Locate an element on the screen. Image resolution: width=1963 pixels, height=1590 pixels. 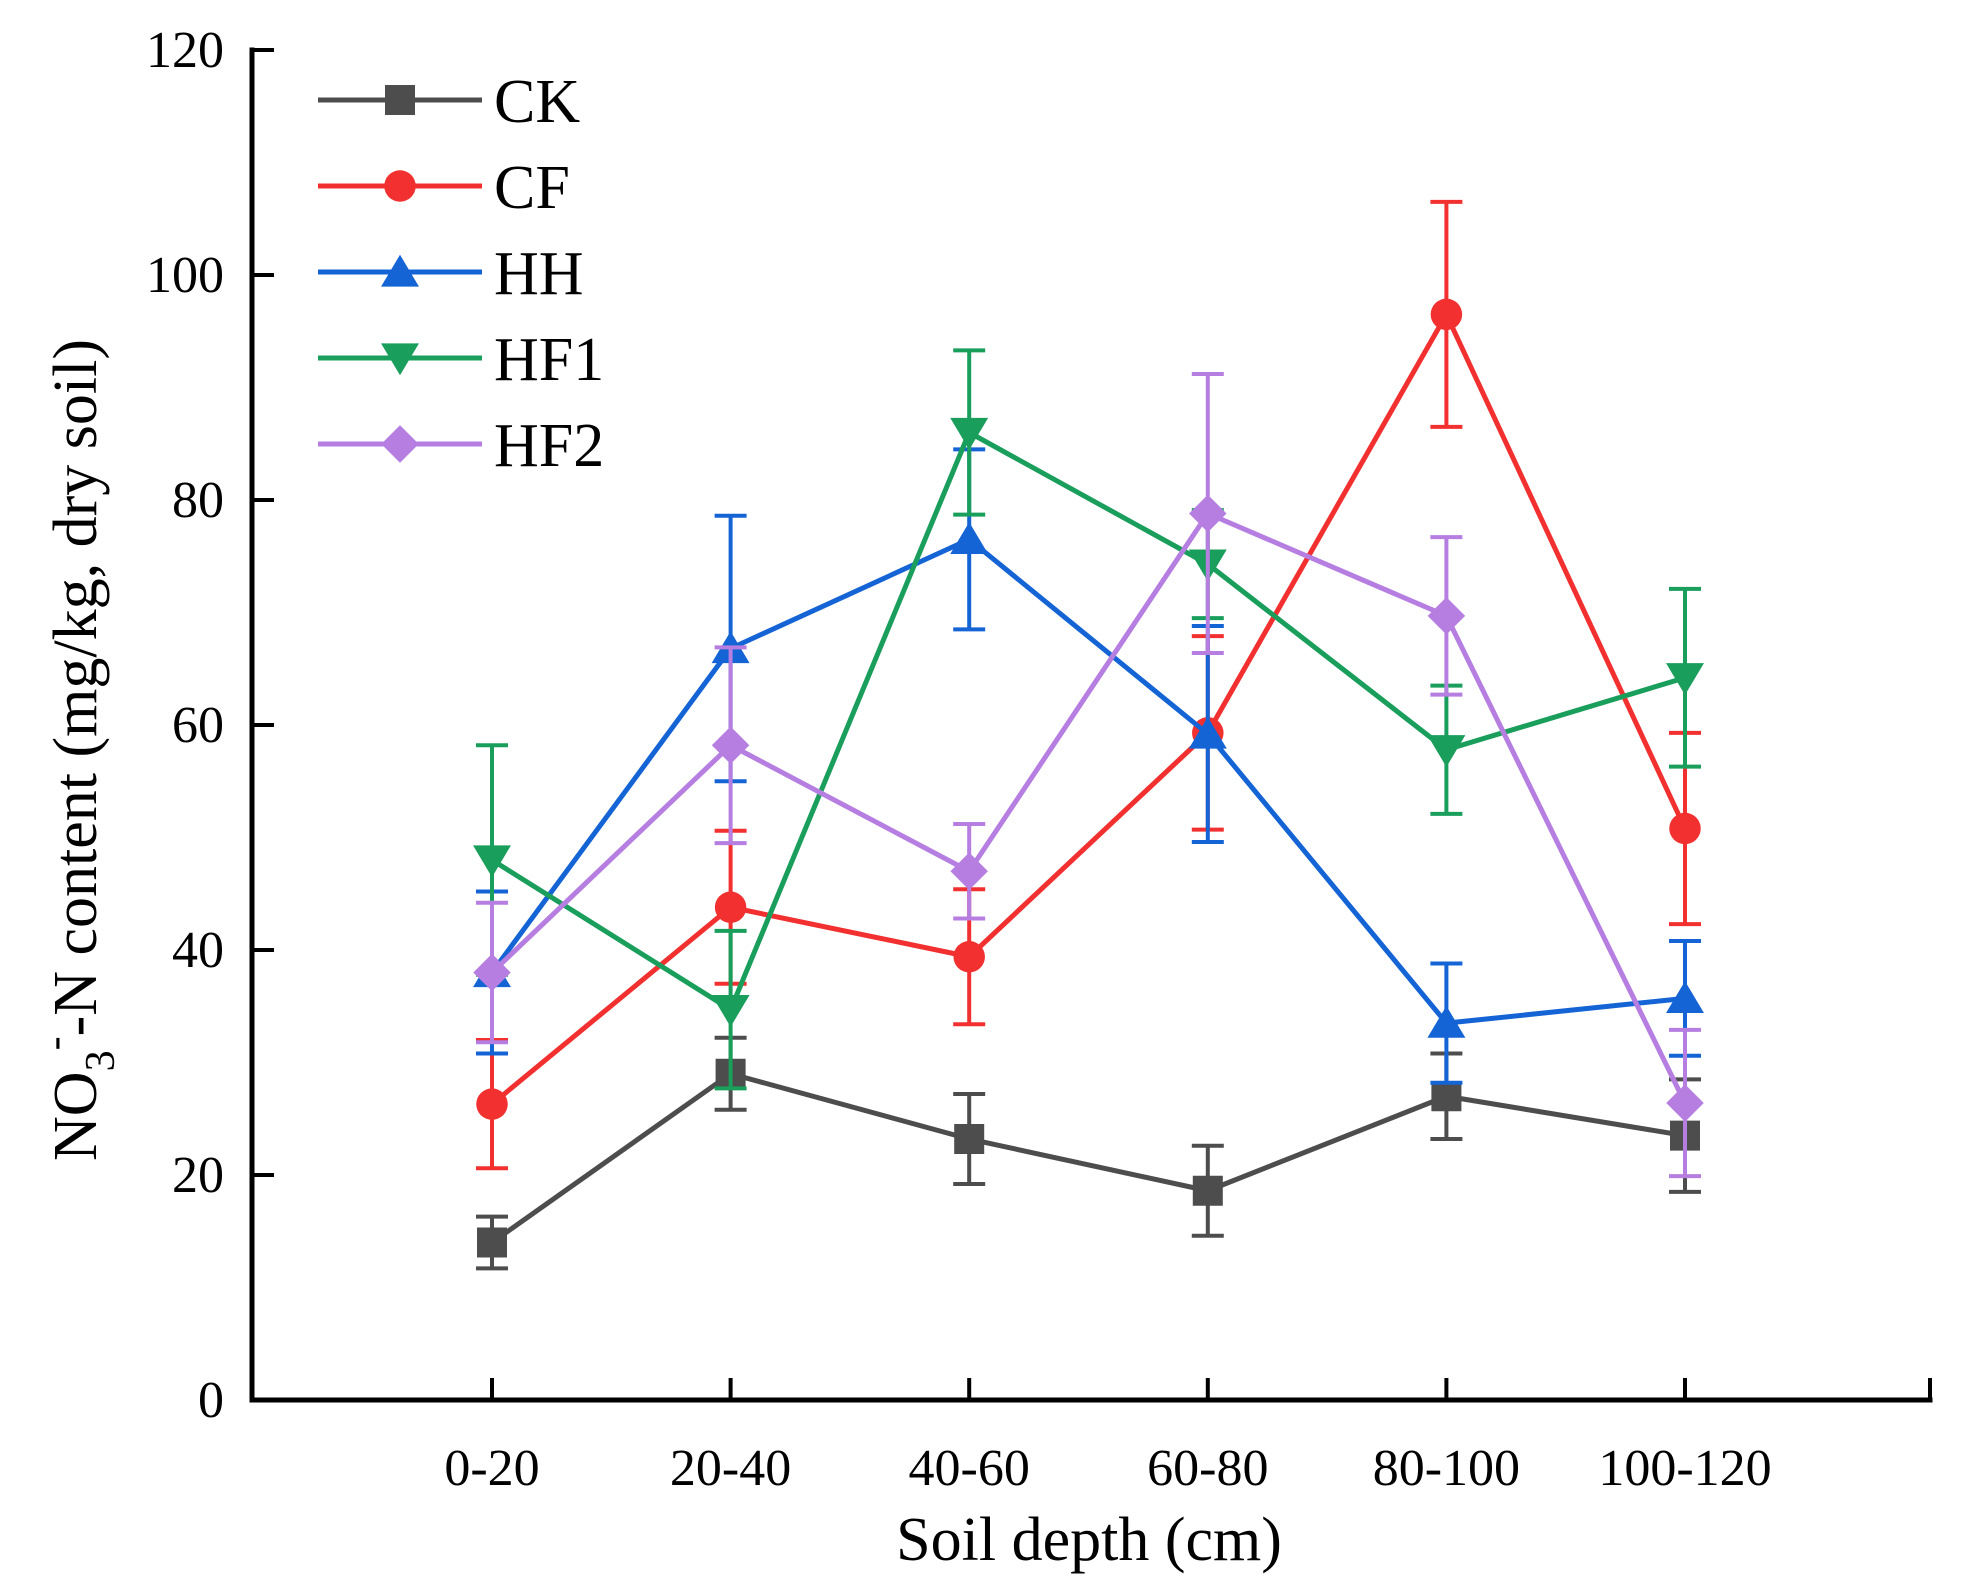
y-axis-title-subscript: 3 is located at coordinates (101, 1060).